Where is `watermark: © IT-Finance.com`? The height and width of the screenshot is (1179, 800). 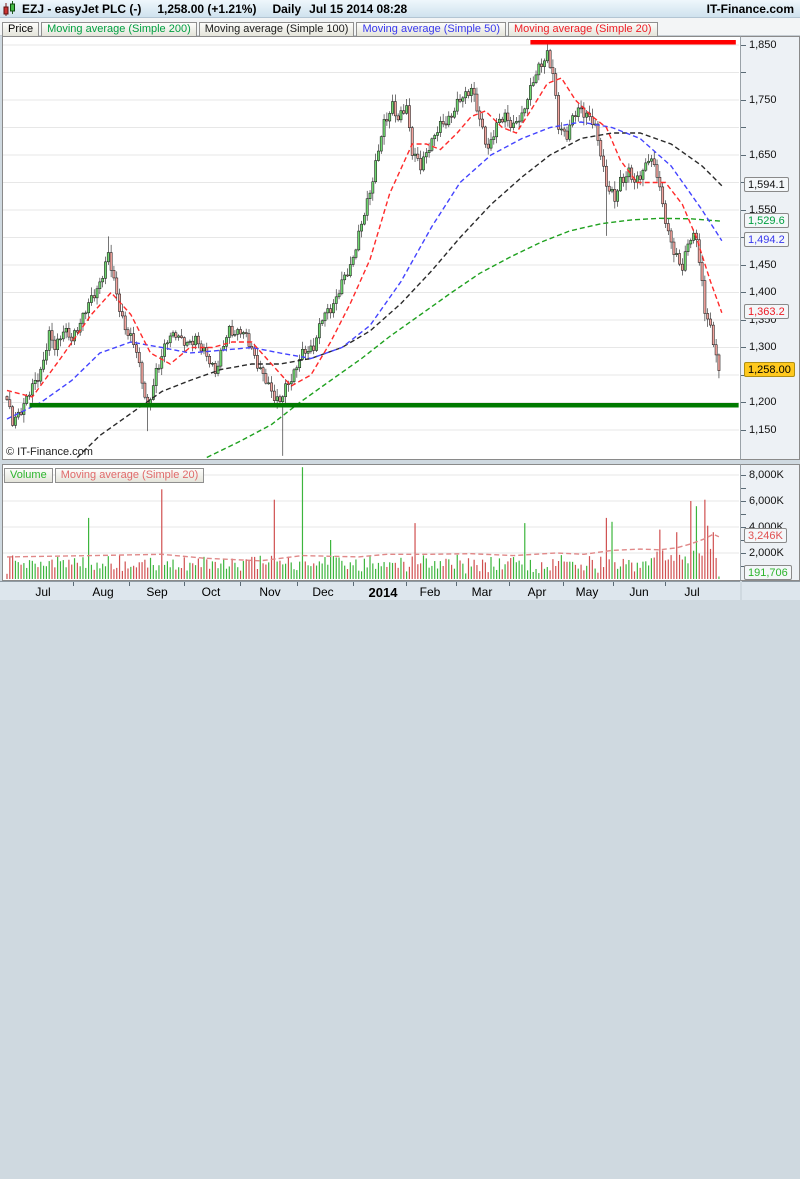 watermark: © IT-Finance.com is located at coordinates (49, 452).